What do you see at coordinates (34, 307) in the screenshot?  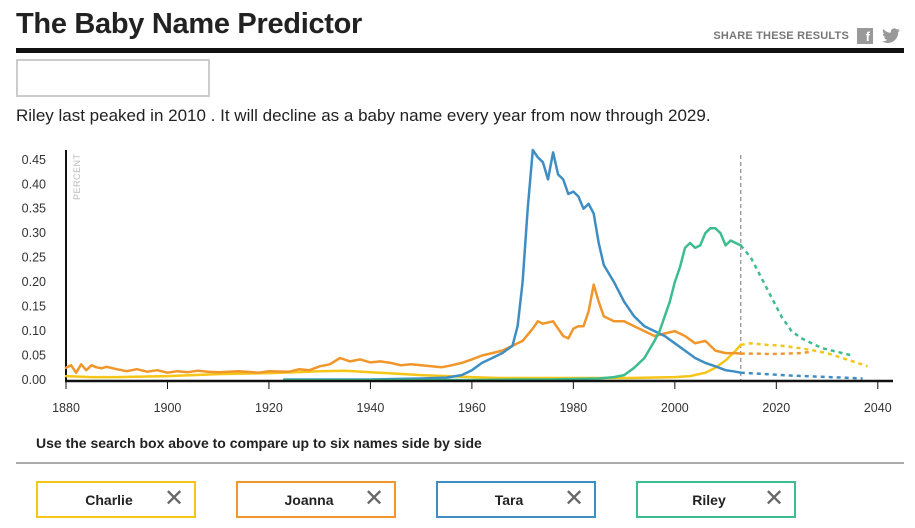 I see `y-tick-label: 0.15` at bounding box center [34, 307].